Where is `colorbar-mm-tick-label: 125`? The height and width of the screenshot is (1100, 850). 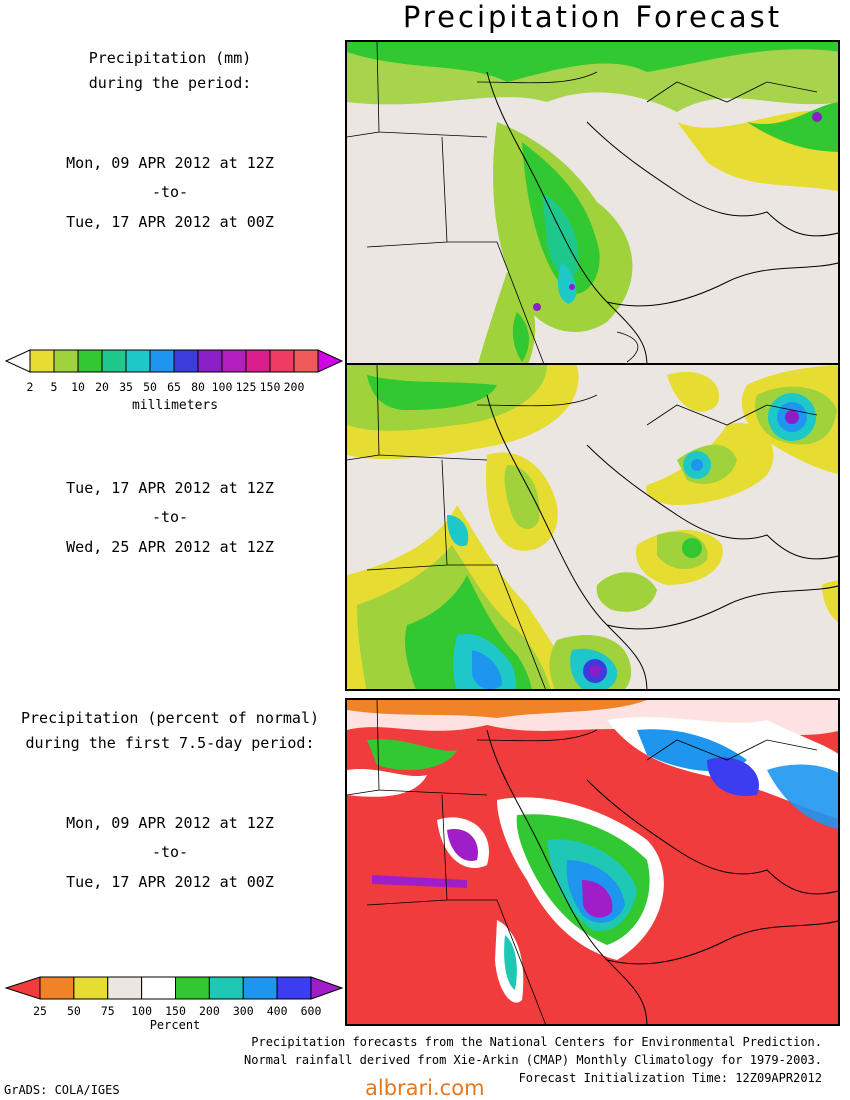 colorbar-mm-tick-label: 125 is located at coordinates (246, 387).